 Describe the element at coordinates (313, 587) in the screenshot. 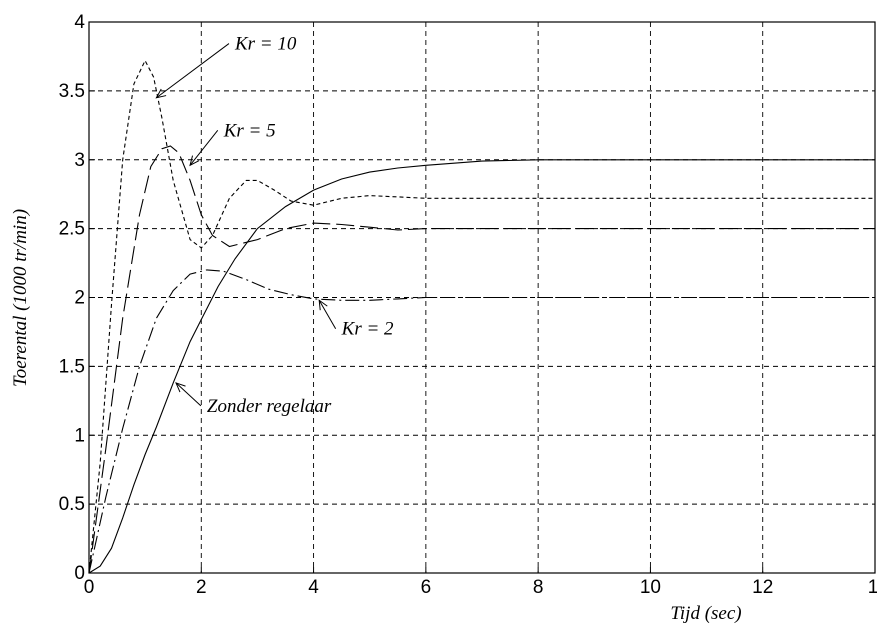

I see `x-tick-label: 4` at that location.